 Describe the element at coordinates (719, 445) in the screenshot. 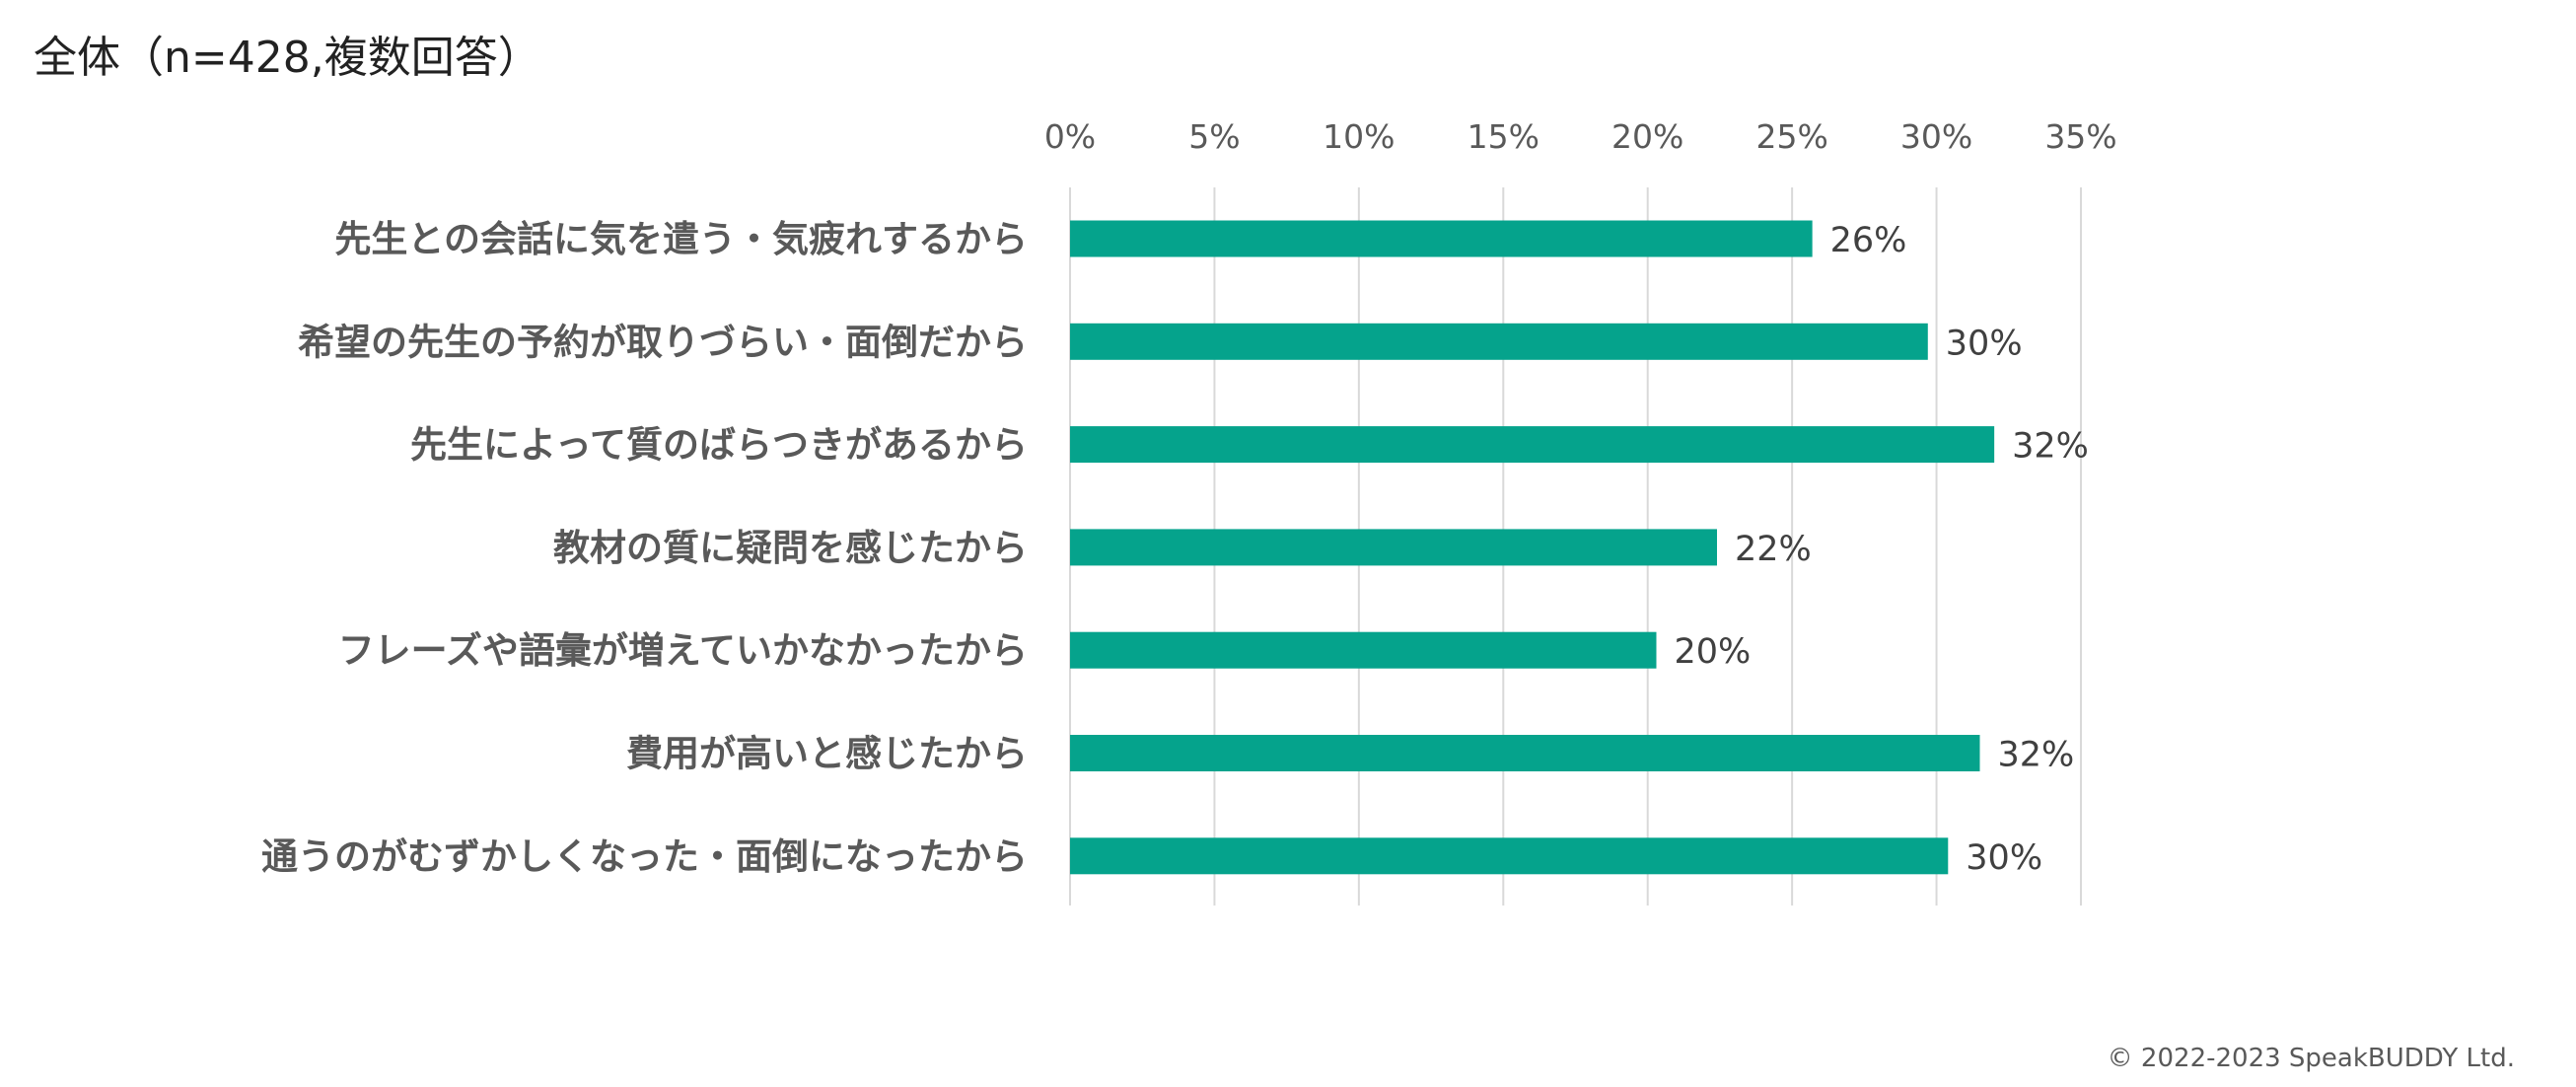

I see `category-label: 先生によって質のばらつきがあるから` at that location.